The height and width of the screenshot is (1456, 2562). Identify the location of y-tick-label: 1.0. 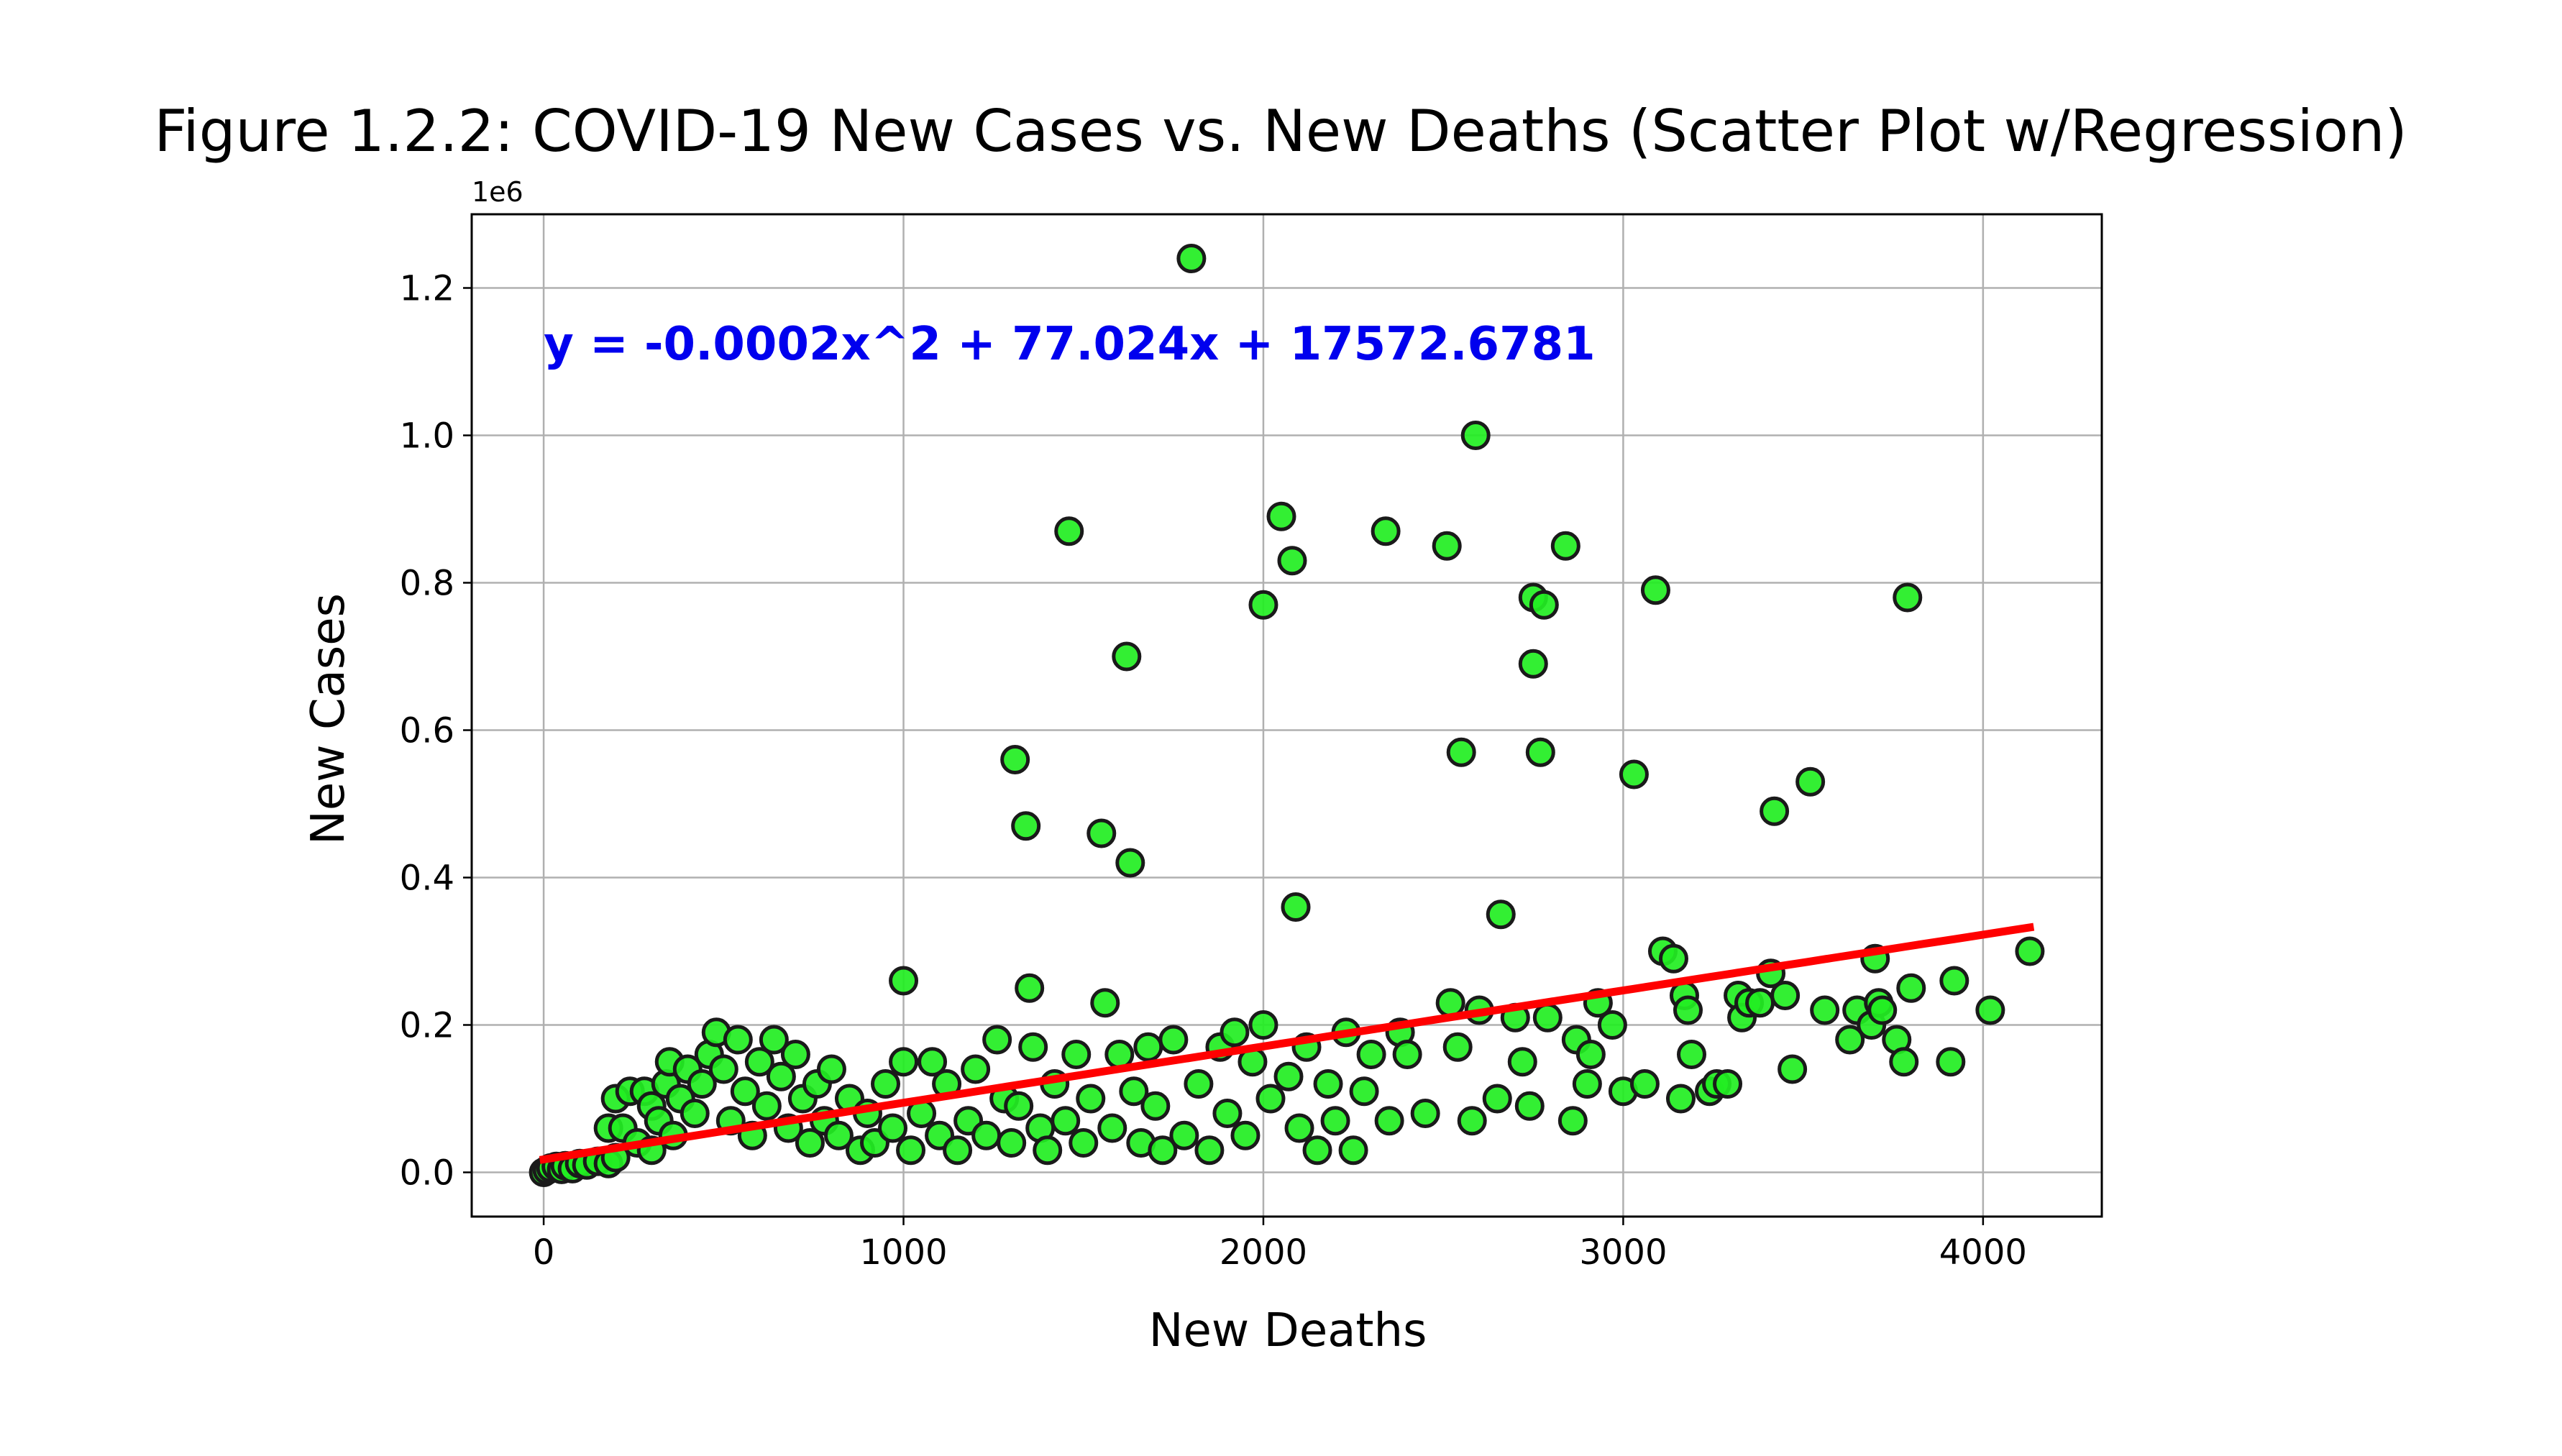
(427, 436).